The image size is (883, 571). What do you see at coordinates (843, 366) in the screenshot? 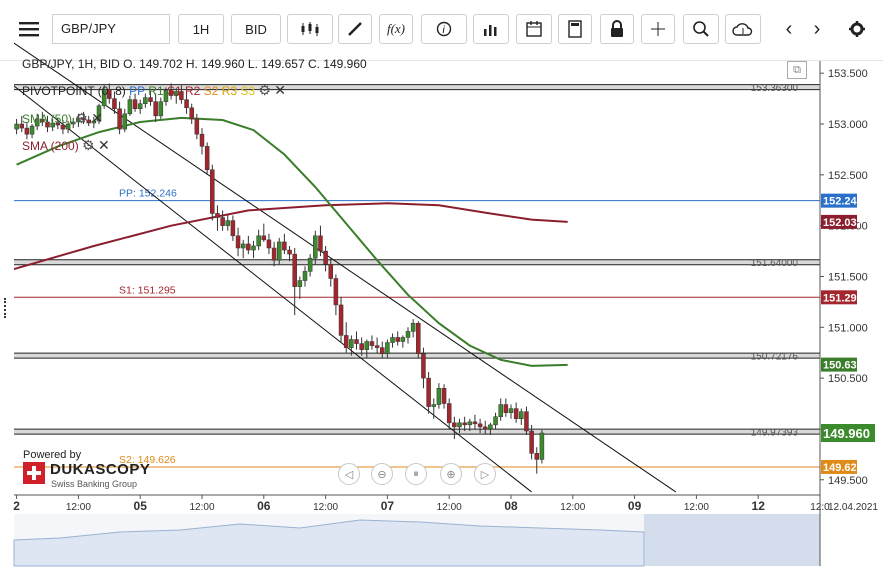
I see `price-box-label: 150.633` at bounding box center [843, 366].